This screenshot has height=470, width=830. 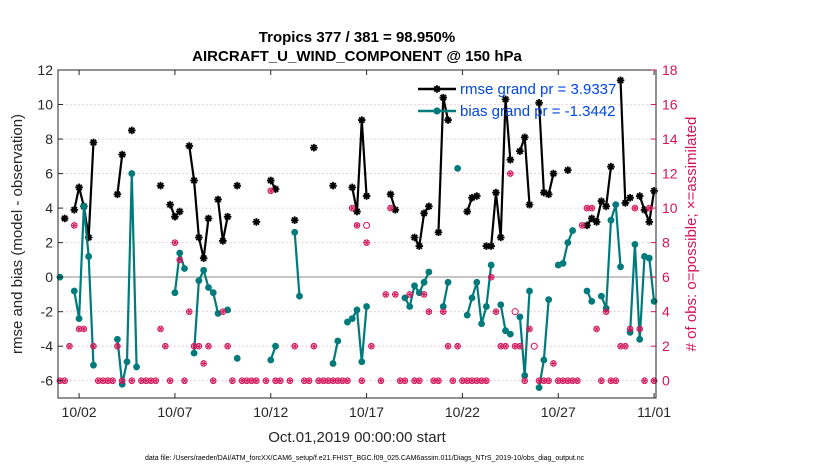 What do you see at coordinates (45, 70) in the screenshot?
I see `y-tick-label: 12` at bounding box center [45, 70].